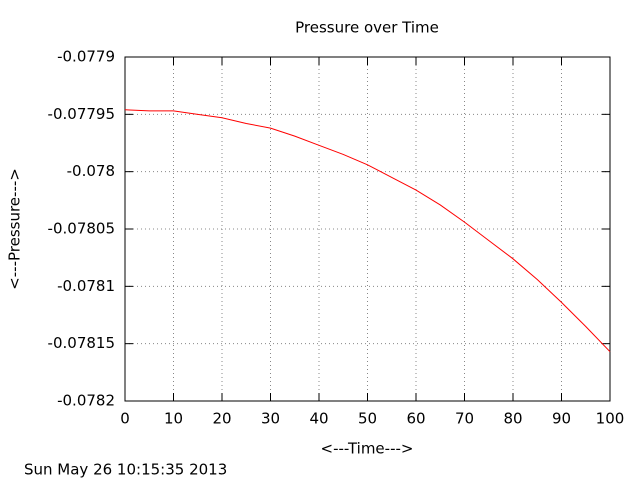 Image resolution: width=640 pixels, height=480 pixels. I want to click on x-tick-label: 60, so click(415, 419).